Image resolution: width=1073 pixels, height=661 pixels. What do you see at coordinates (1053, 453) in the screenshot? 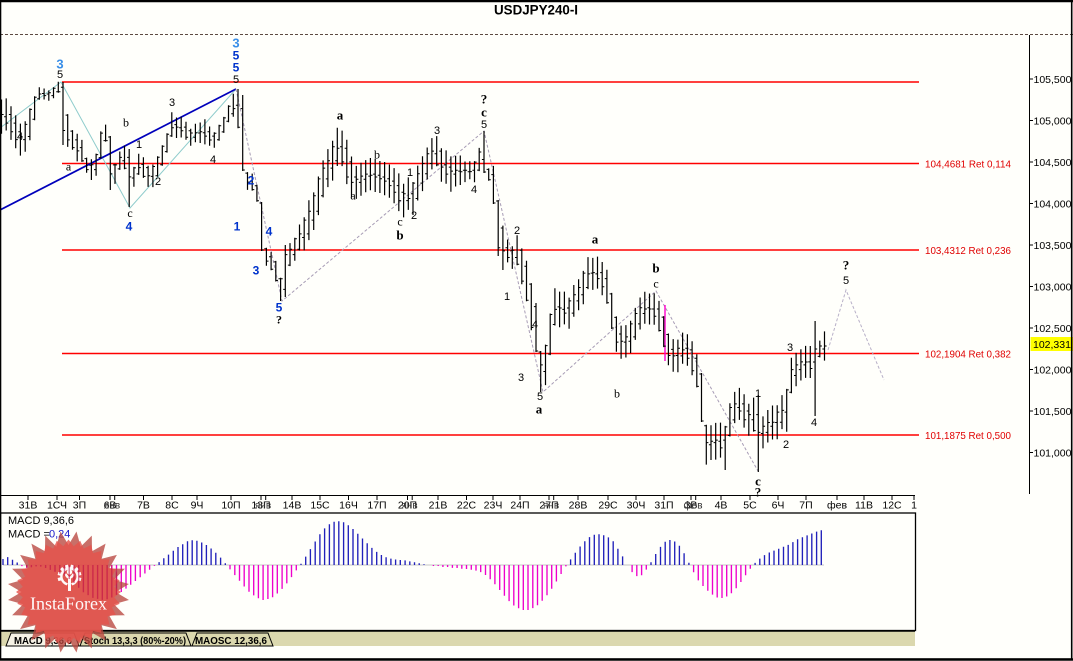
I see `svg-text: 101,000` at bounding box center [1053, 453].